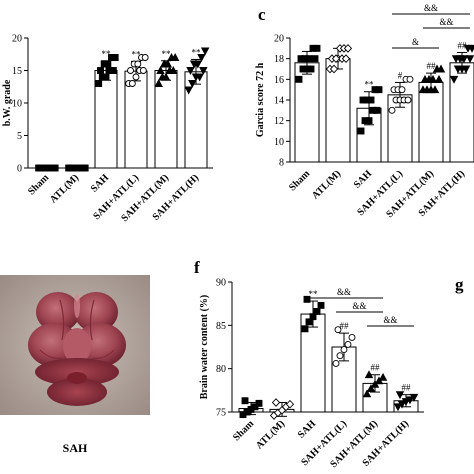  I want to click on significance-mark: #, so click(400, 75).